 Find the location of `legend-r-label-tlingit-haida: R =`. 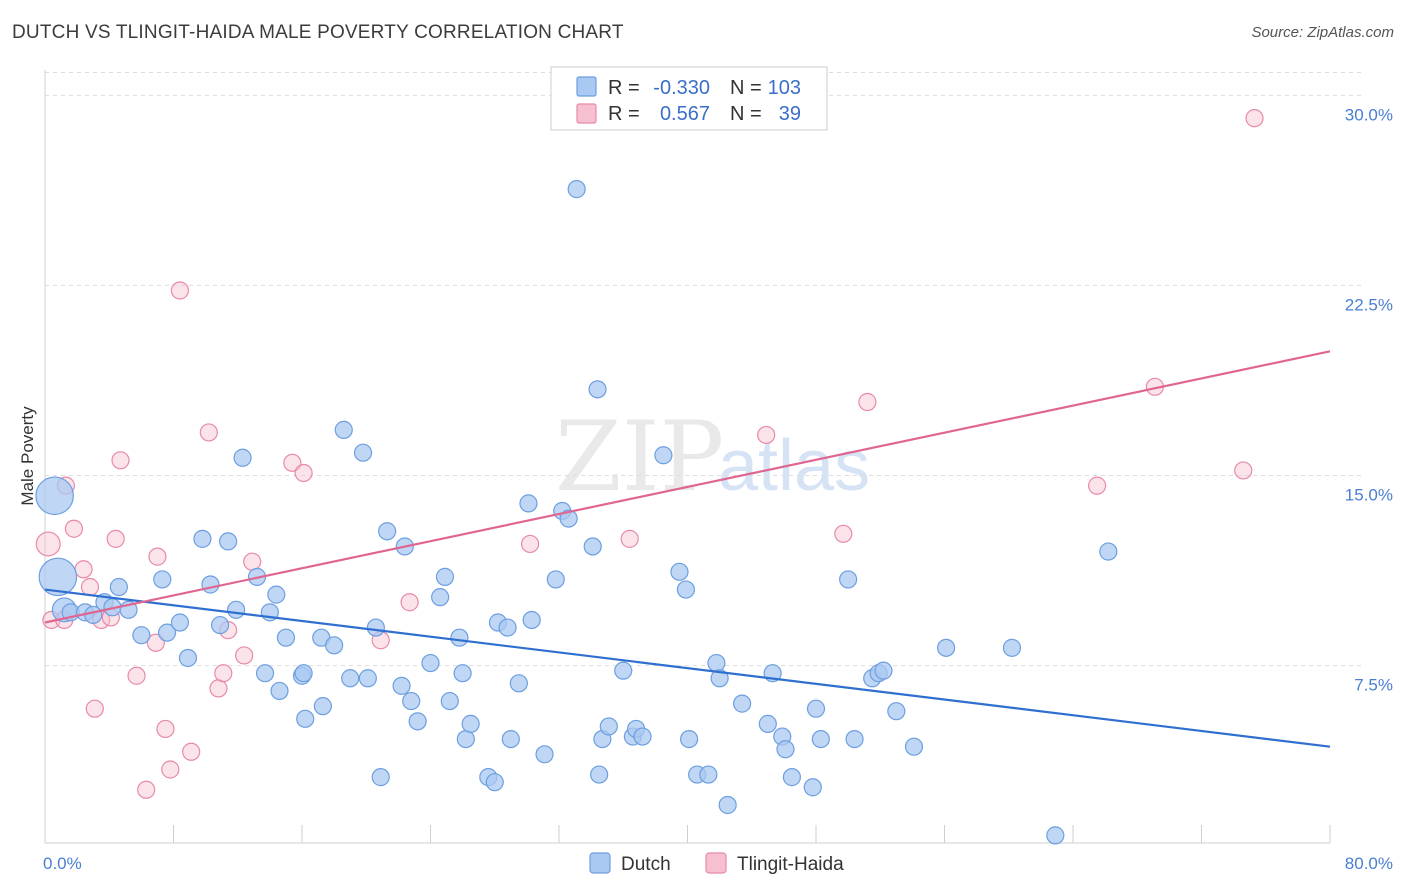

legend-r-label-tlingit-haida: R = is located at coordinates (624, 114).